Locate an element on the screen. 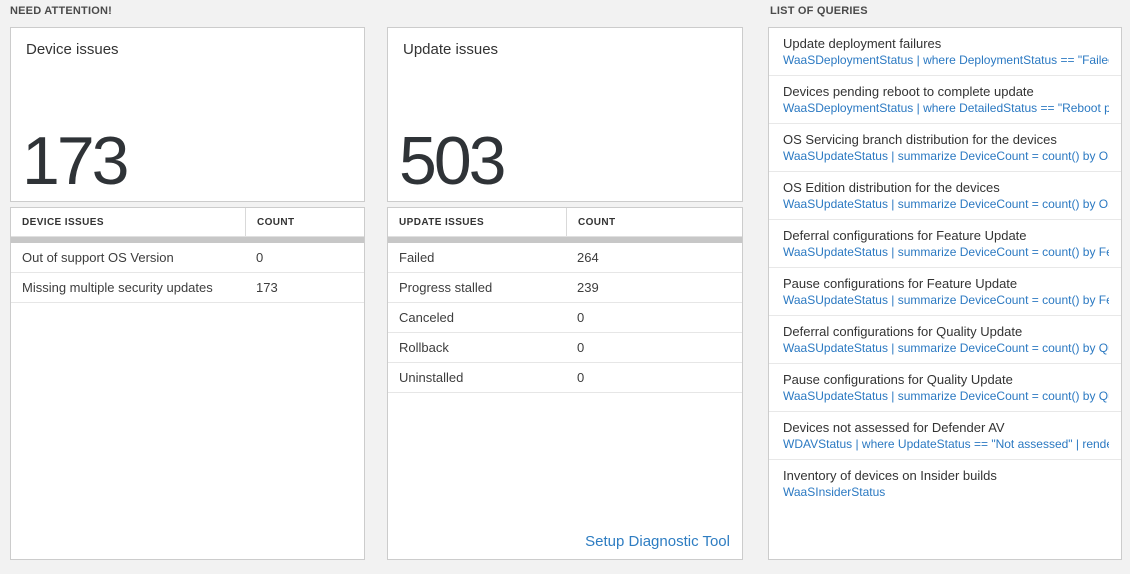 Image resolution: width=1130 pixels, height=574 pixels. query-title: Devices not assessed for Defender AV is located at coordinates (894, 427).